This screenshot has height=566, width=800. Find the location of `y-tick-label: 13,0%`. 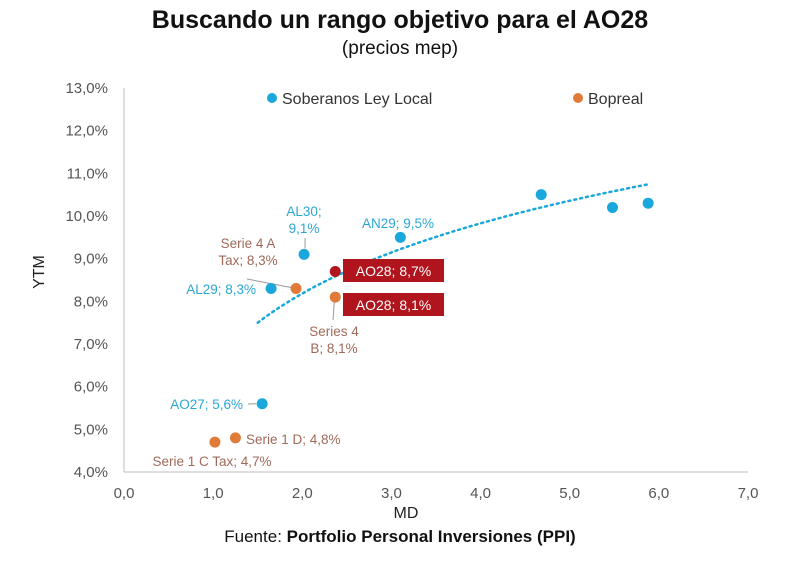

y-tick-label: 13,0% is located at coordinates (86, 88).